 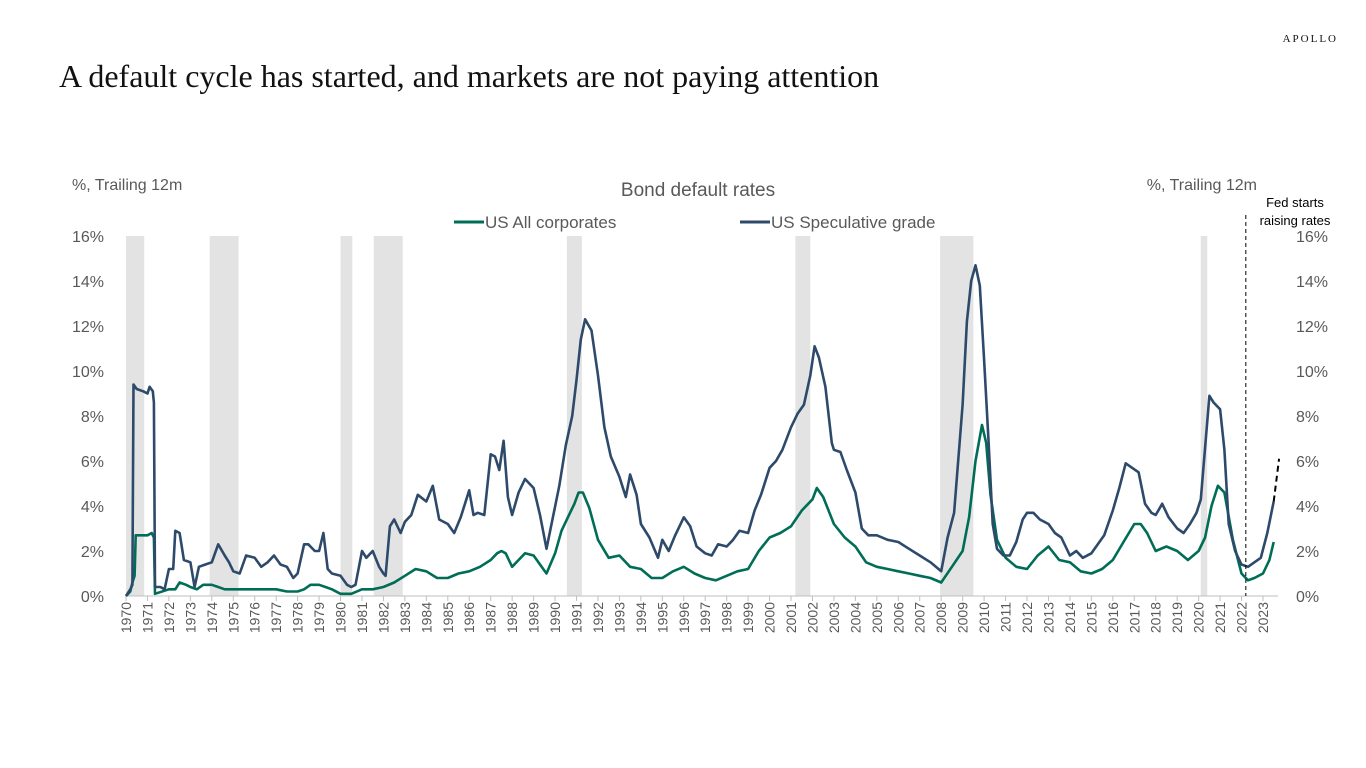 I want to click on x-tick-label: 2003, so click(x=834, y=617).